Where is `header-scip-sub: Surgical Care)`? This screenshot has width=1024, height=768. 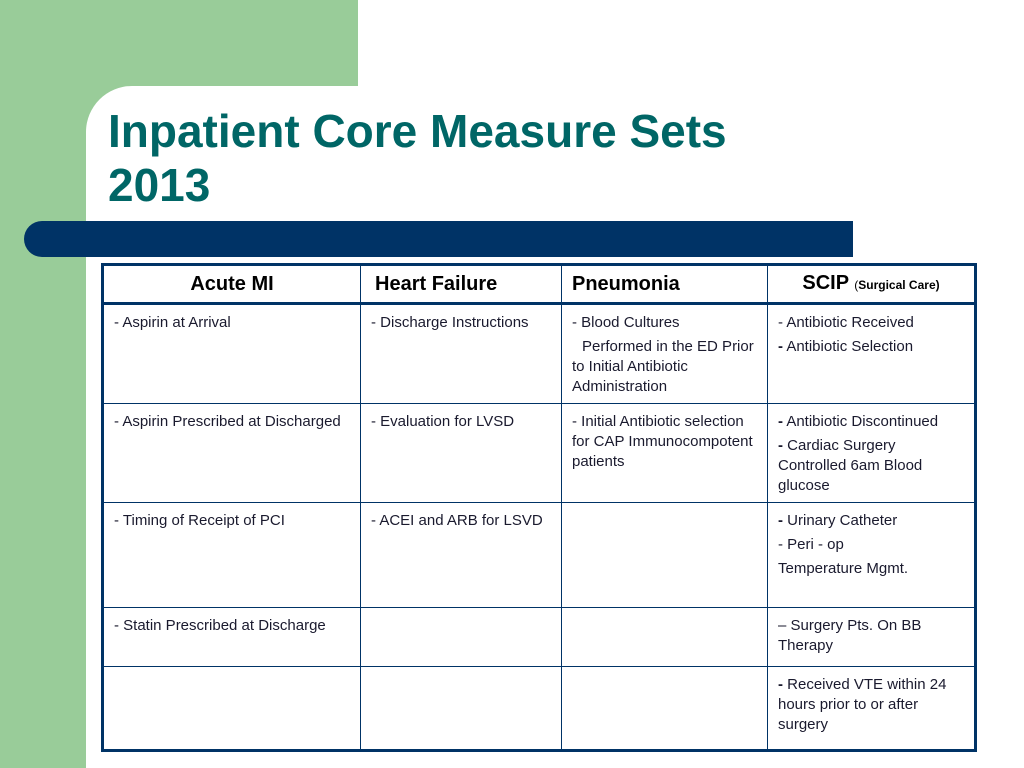
header-scip-sub: Surgical Care) is located at coordinates (899, 285).